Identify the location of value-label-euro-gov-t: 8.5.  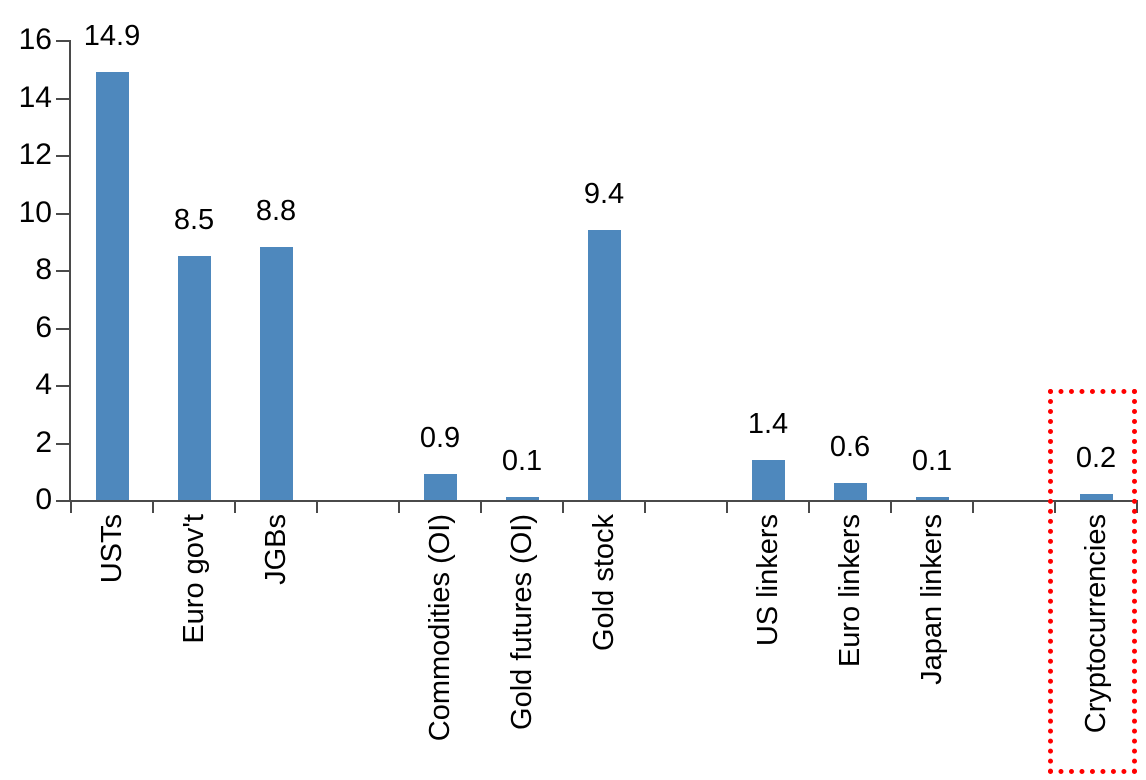
(194, 219).